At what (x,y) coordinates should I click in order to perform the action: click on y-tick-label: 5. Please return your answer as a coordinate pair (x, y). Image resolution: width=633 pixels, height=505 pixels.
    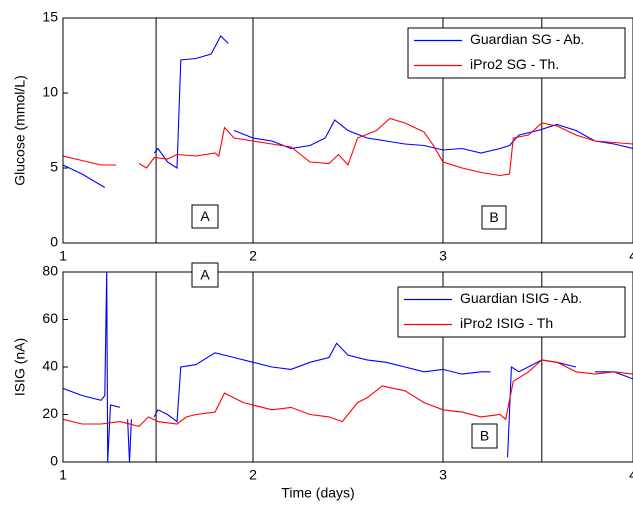
    Looking at the image, I should click on (54, 167).